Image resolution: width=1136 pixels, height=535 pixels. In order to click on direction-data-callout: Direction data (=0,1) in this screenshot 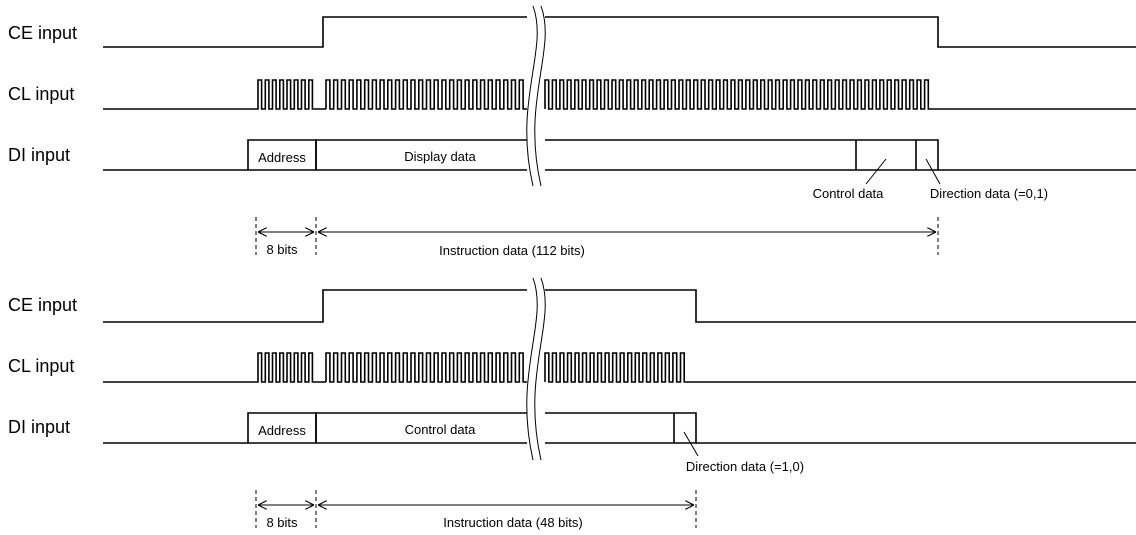, I will do `click(989, 193)`.